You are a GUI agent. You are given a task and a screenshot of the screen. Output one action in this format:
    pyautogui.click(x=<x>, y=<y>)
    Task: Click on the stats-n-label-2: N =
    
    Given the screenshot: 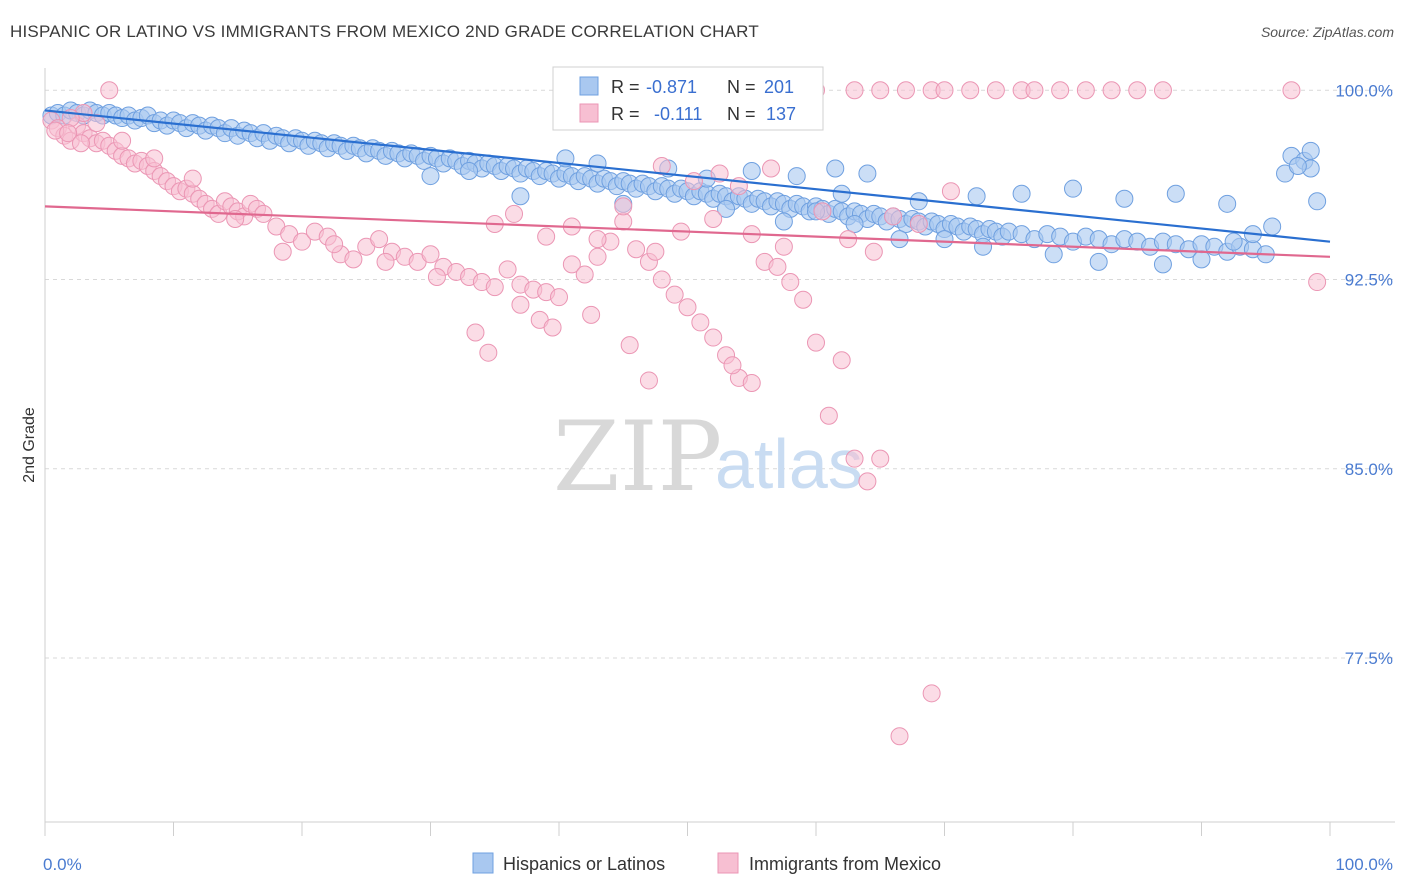 What is the action you would take?
    pyautogui.click(x=741, y=114)
    